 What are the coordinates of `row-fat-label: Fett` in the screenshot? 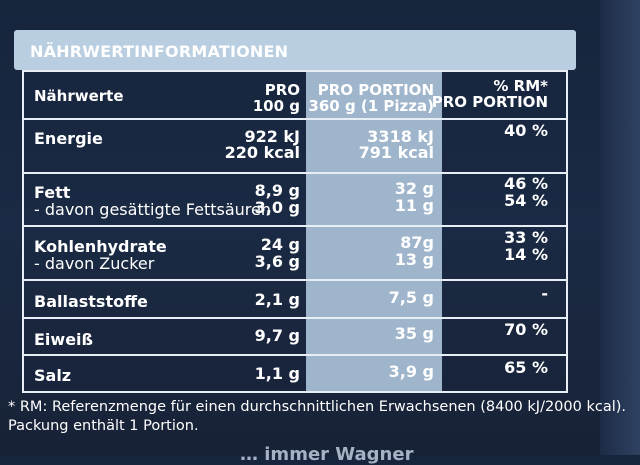 It's located at (52, 192).